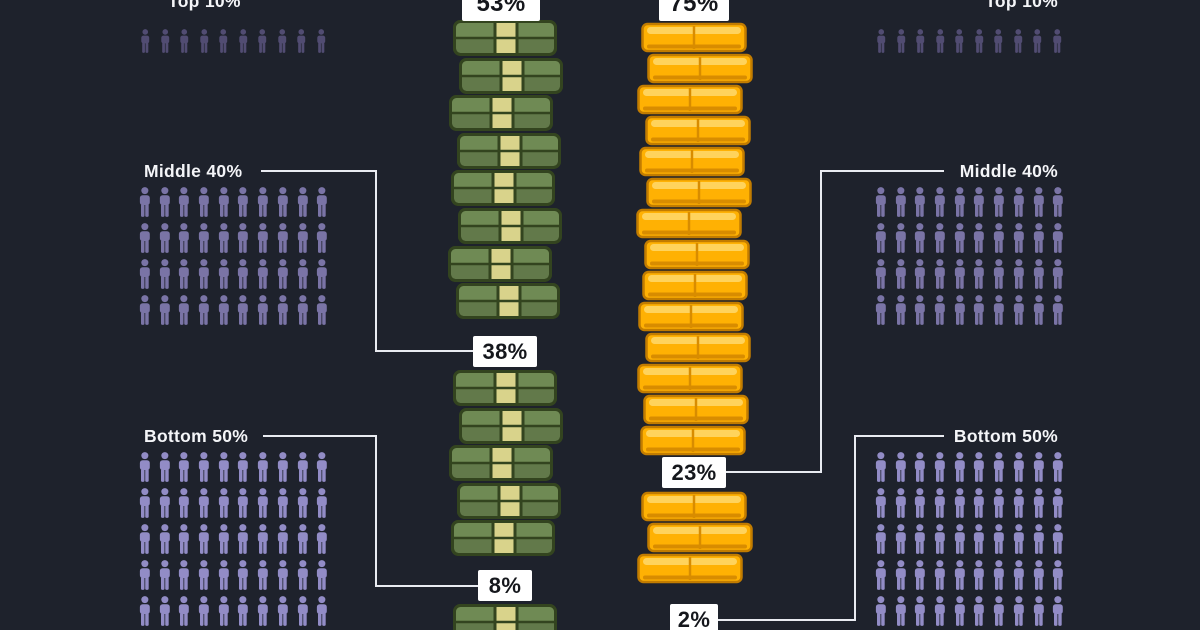  Describe the element at coordinates (1021, 5) in the screenshot. I see `group-label-top10-right: Top 10%` at that location.